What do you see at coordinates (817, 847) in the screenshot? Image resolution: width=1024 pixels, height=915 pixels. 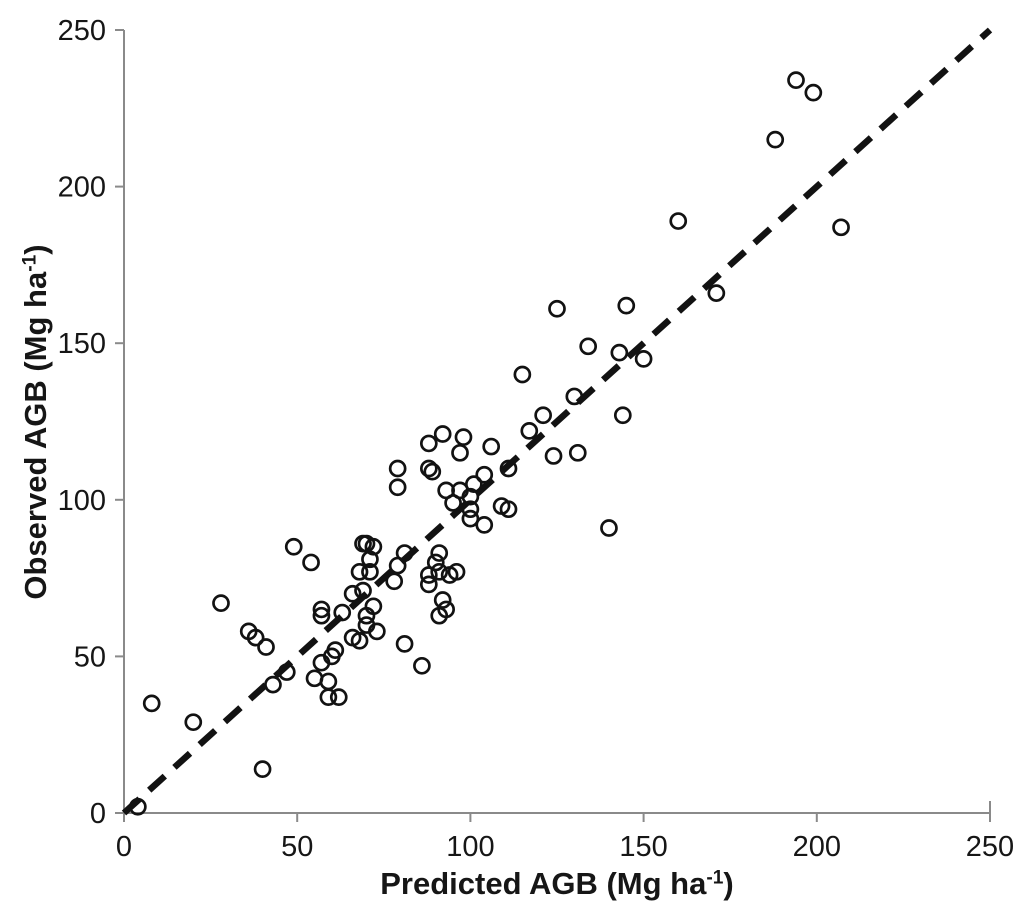 I see `x-tick-label: 200` at bounding box center [817, 847].